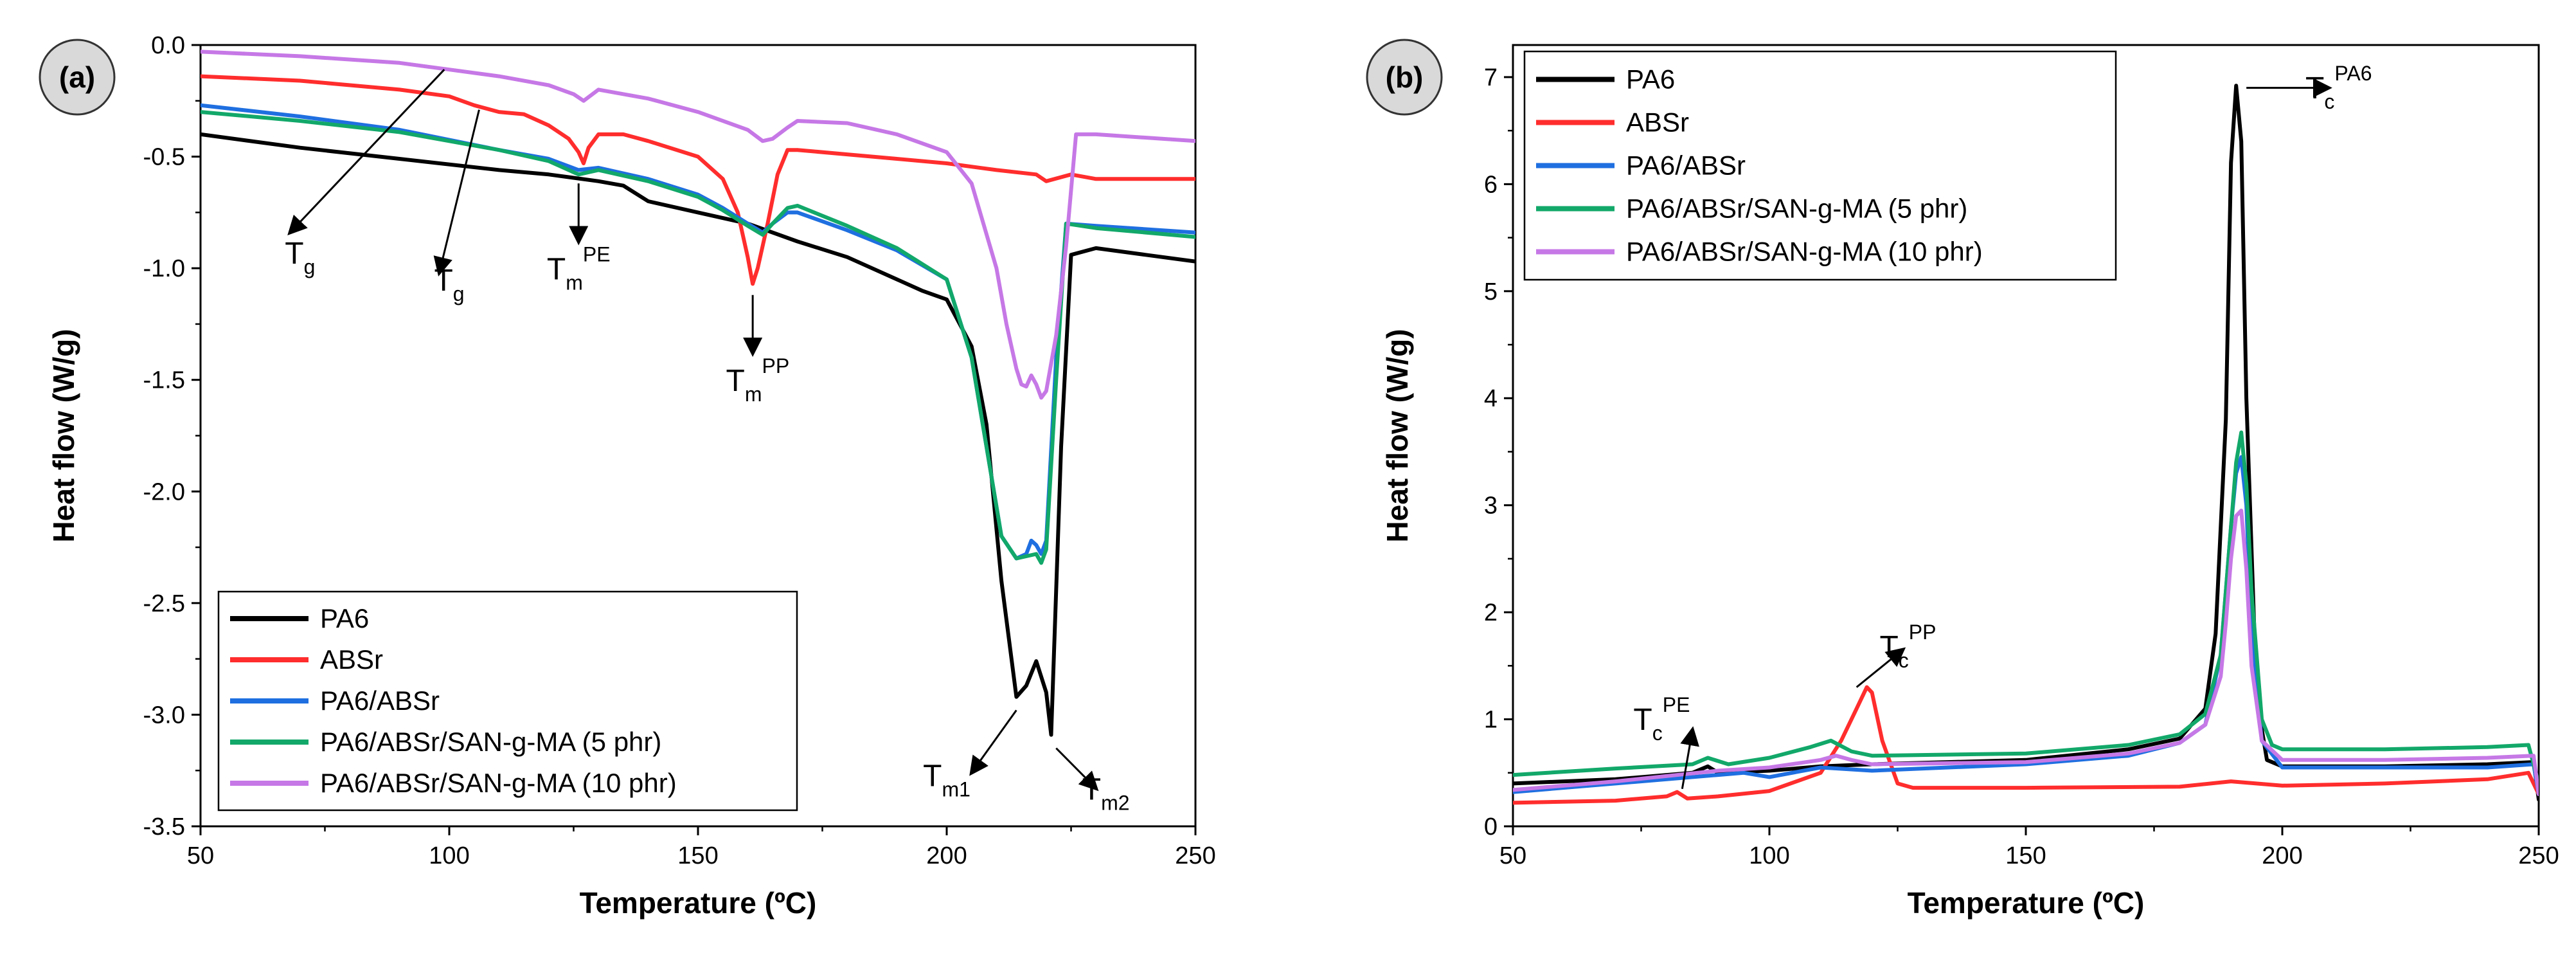 The image size is (2576, 962). I want to click on series-line-pa6-absr-san-g-ma-5-phr, so click(2026, 608).